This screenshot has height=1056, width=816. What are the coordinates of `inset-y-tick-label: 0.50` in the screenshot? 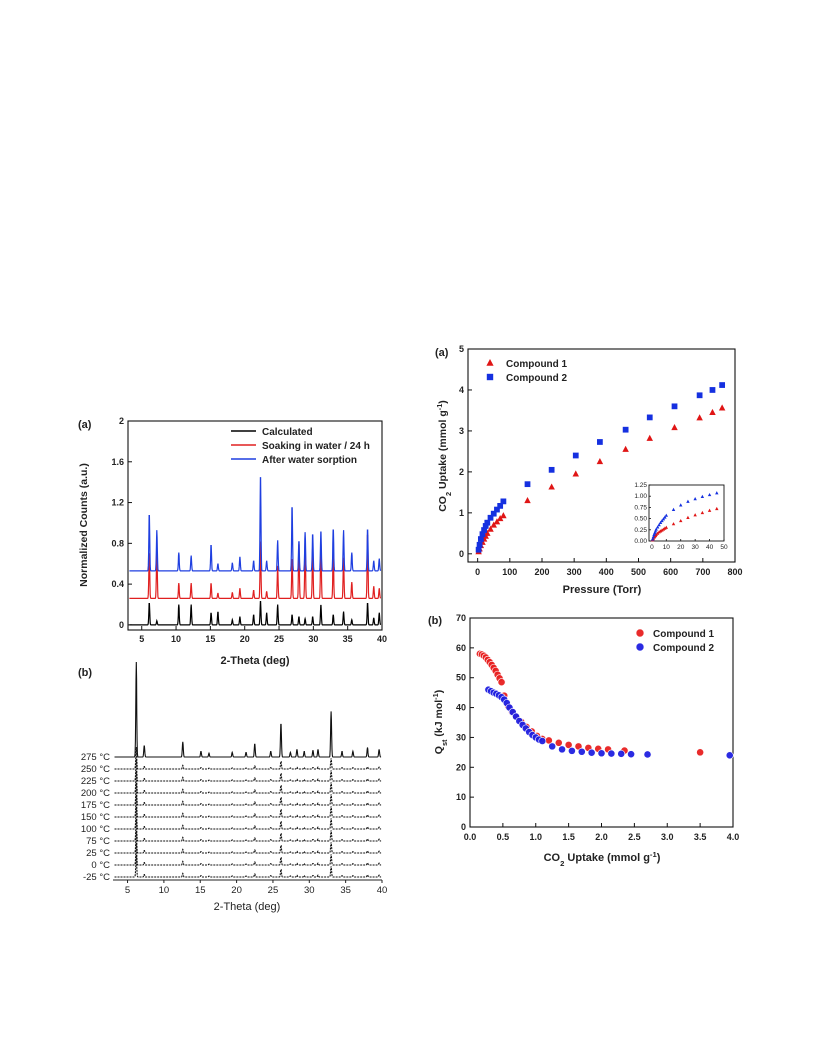 It's located at (640, 519).